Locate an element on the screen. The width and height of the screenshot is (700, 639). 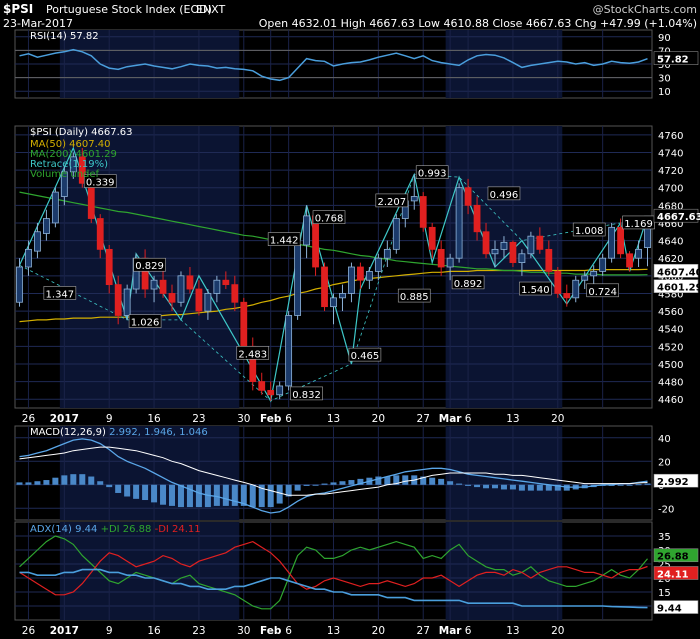
ma200-line is located at coordinates (333, 233).